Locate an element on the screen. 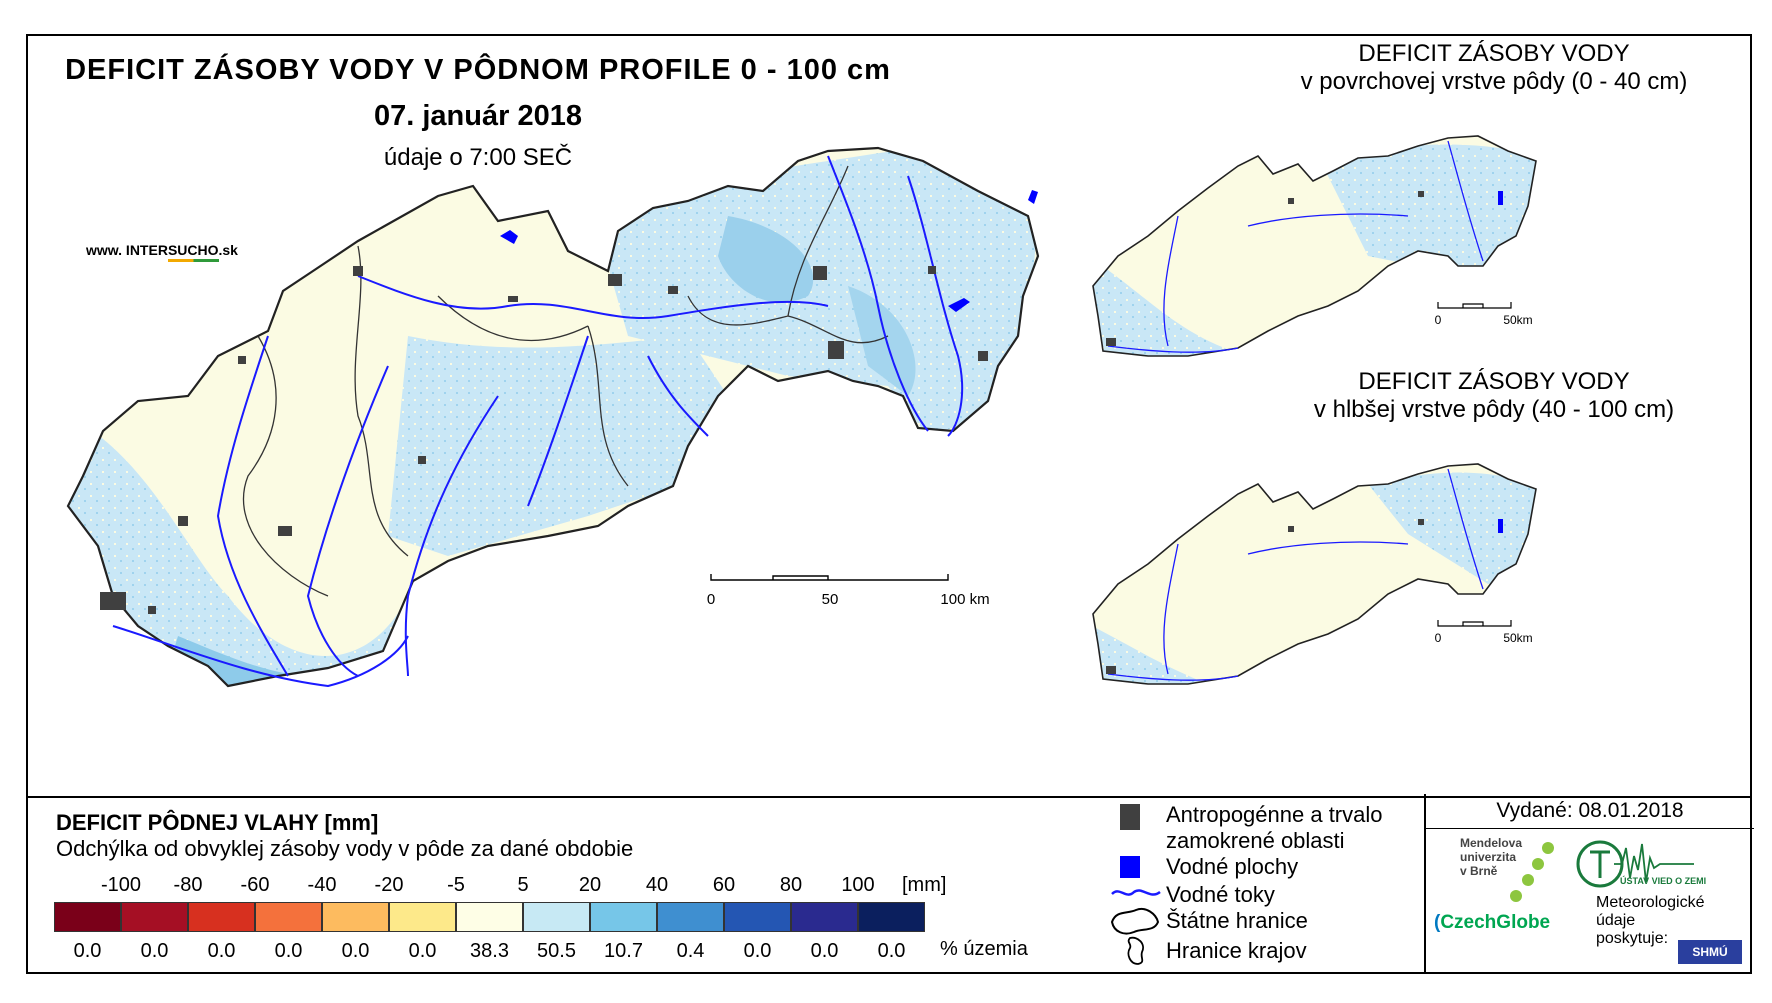 The image size is (1772, 1003). inset-map-topsoil is located at coordinates (1314, 246).